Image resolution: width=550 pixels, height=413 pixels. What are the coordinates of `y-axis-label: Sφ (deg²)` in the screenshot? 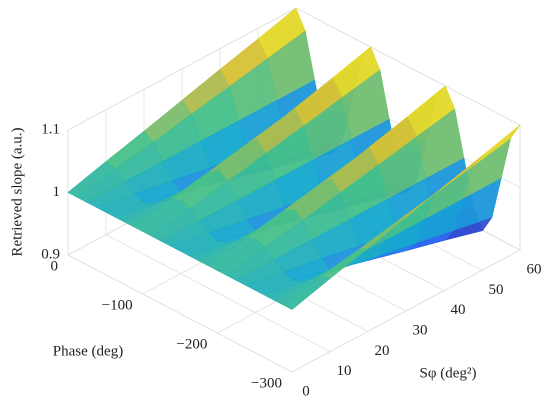 It's located at (448, 373).